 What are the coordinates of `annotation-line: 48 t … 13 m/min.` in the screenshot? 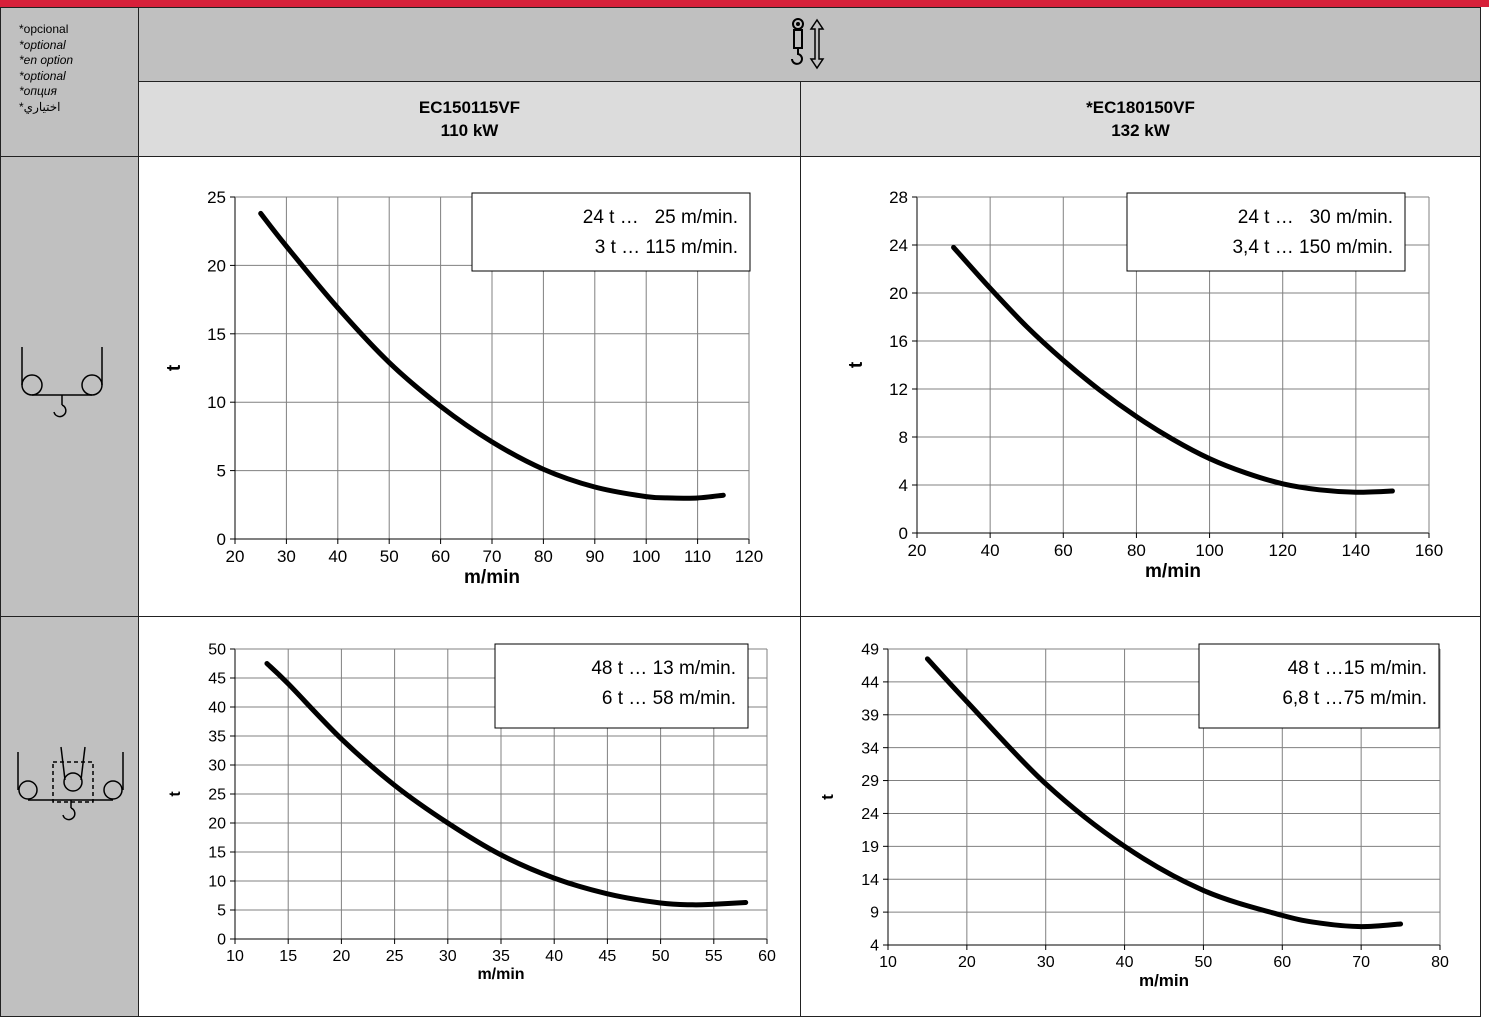 It's located at (663, 668).